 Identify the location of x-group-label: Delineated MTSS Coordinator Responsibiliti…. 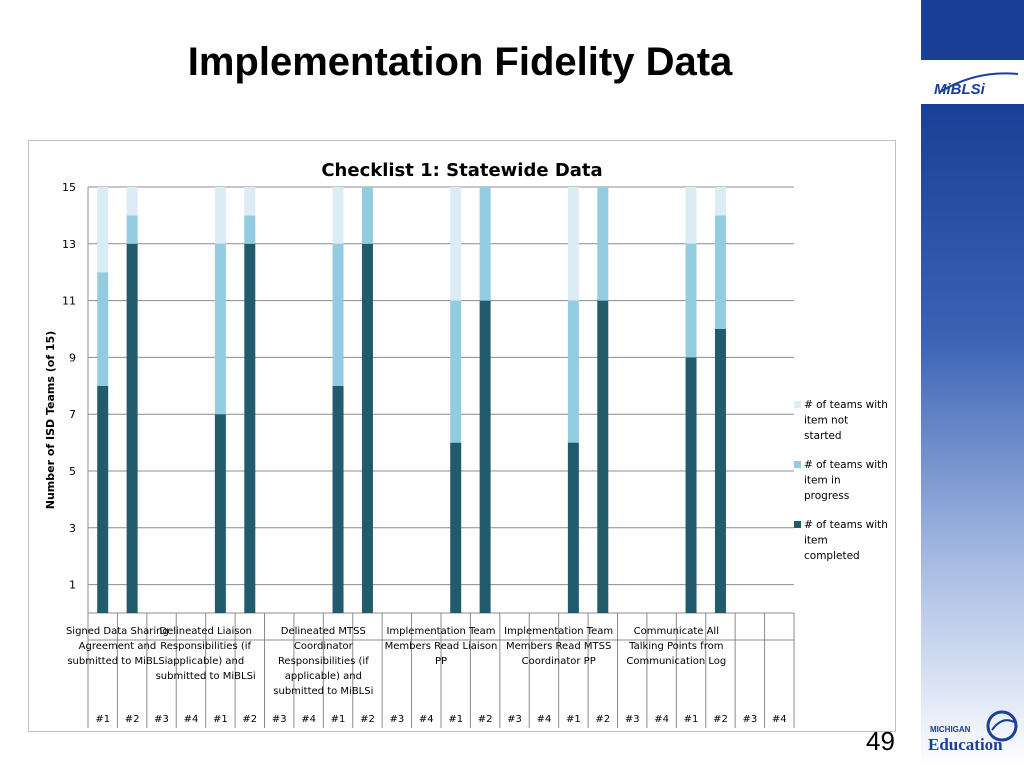
(323, 661).